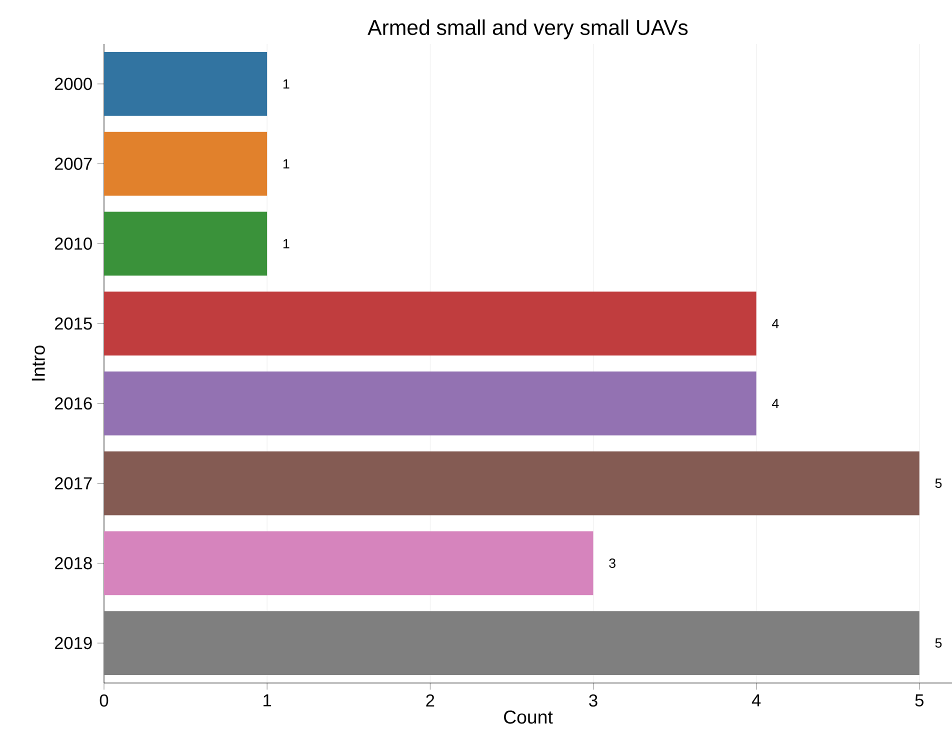 This screenshot has width=952, height=749. I want to click on y-tick-label: 2019, so click(73, 643).